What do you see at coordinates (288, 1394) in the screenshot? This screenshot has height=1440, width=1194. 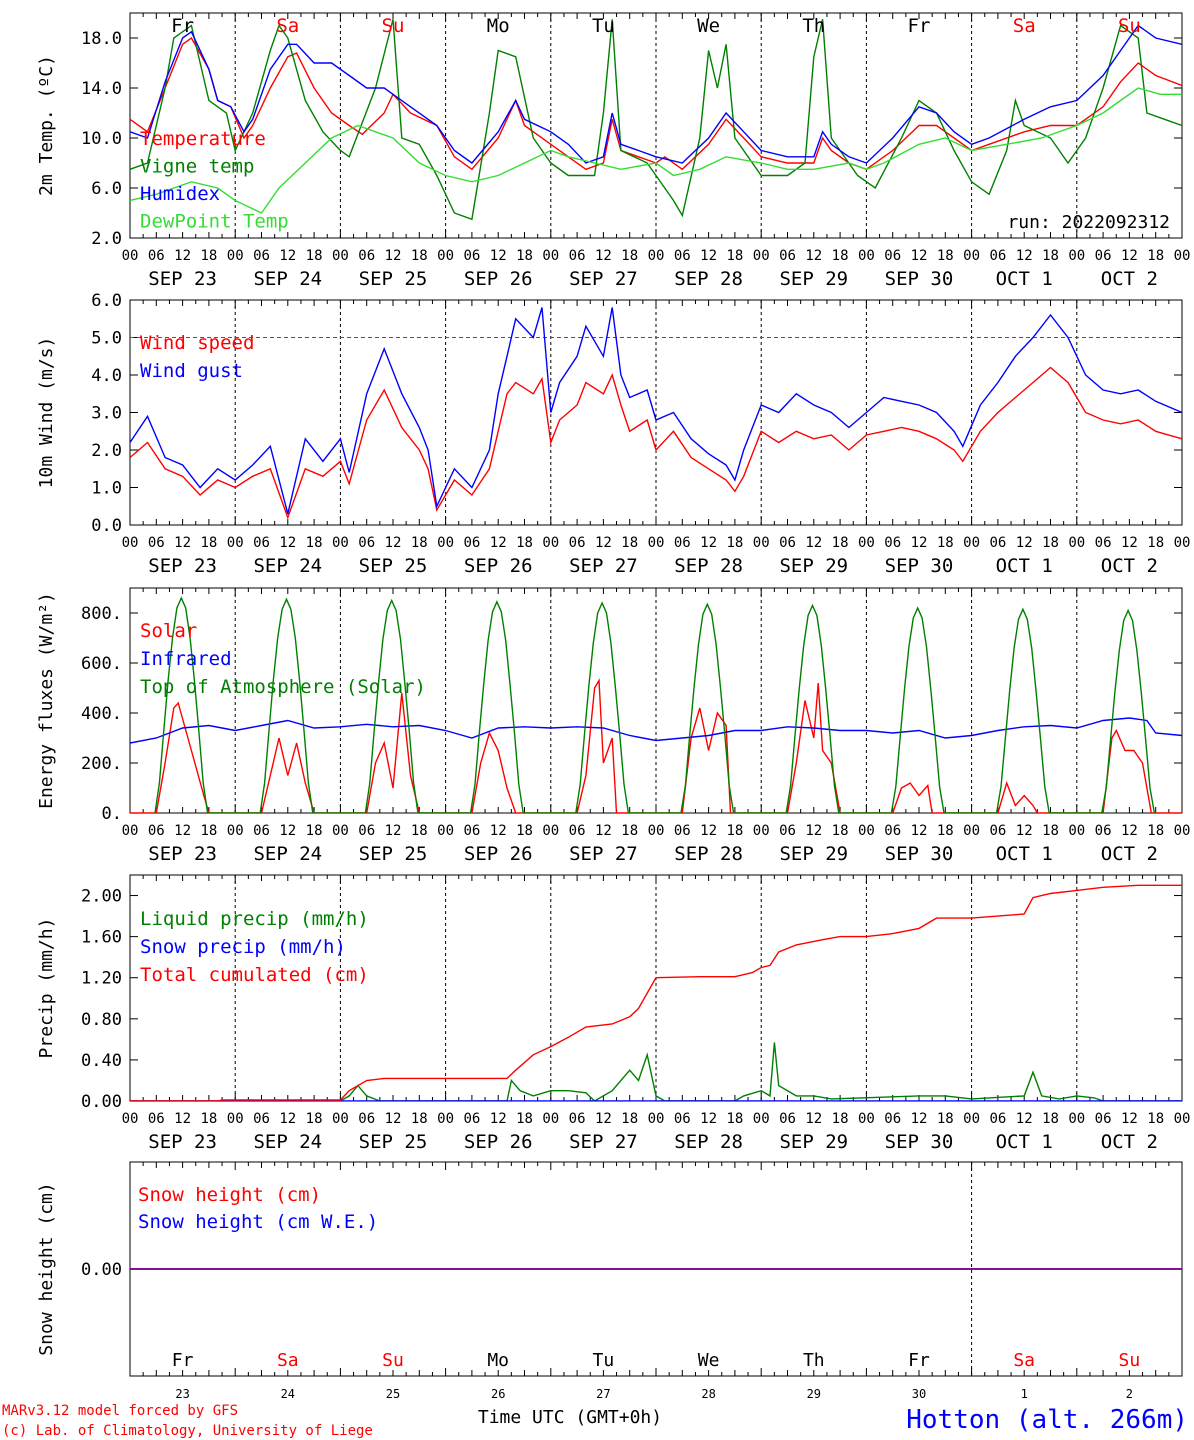 I see `day-number-label: 24` at bounding box center [288, 1394].